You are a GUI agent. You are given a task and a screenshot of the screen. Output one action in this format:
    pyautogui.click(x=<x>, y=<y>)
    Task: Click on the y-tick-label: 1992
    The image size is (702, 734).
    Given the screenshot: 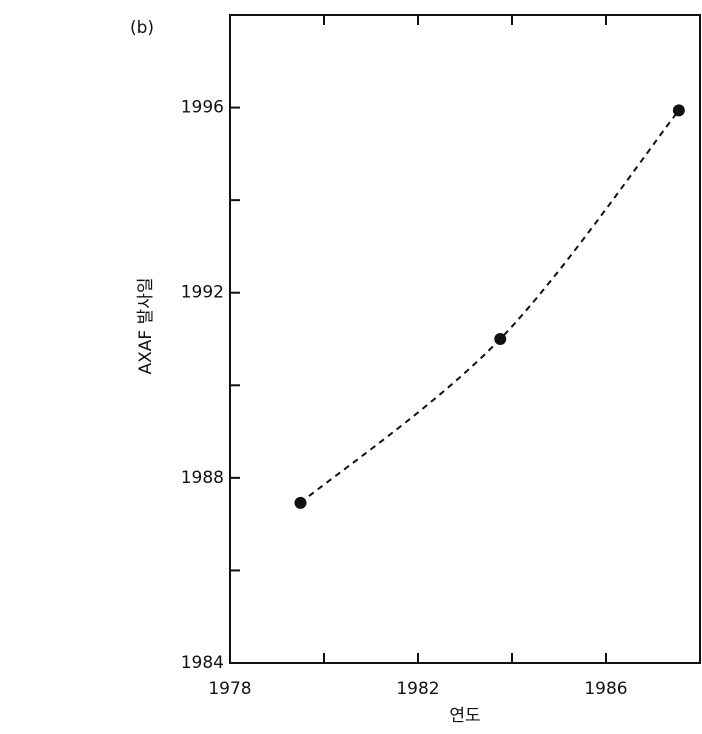 What is the action you would take?
    pyautogui.click(x=202, y=293)
    